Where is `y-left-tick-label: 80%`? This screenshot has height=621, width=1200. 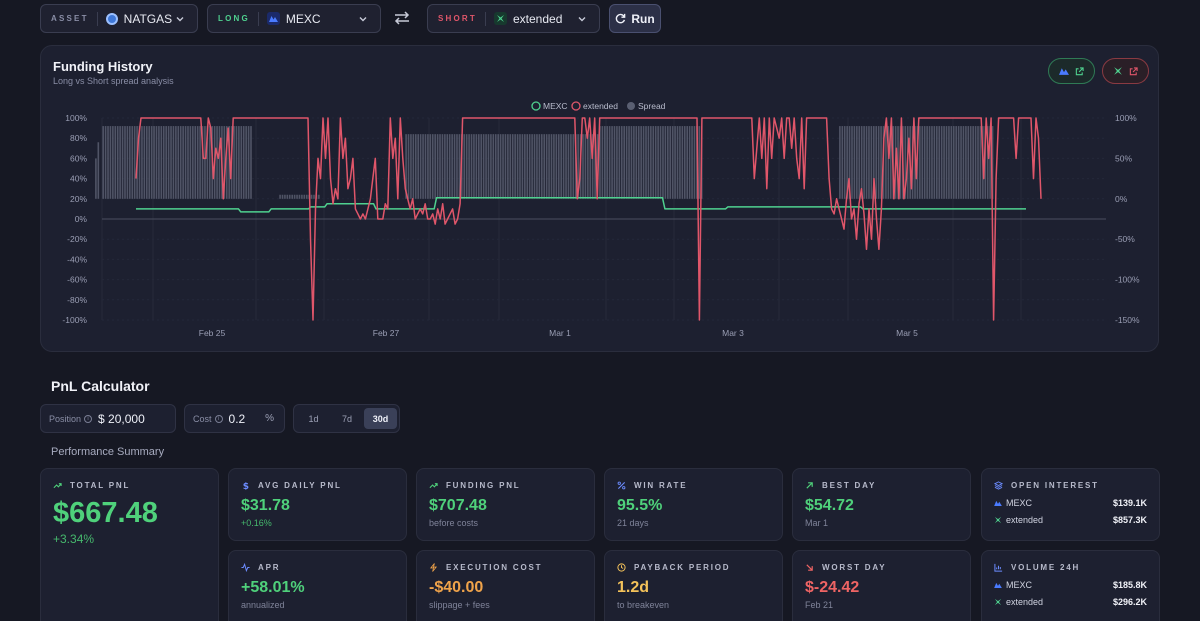
y-left-tick-label: 80% is located at coordinates (78, 138).